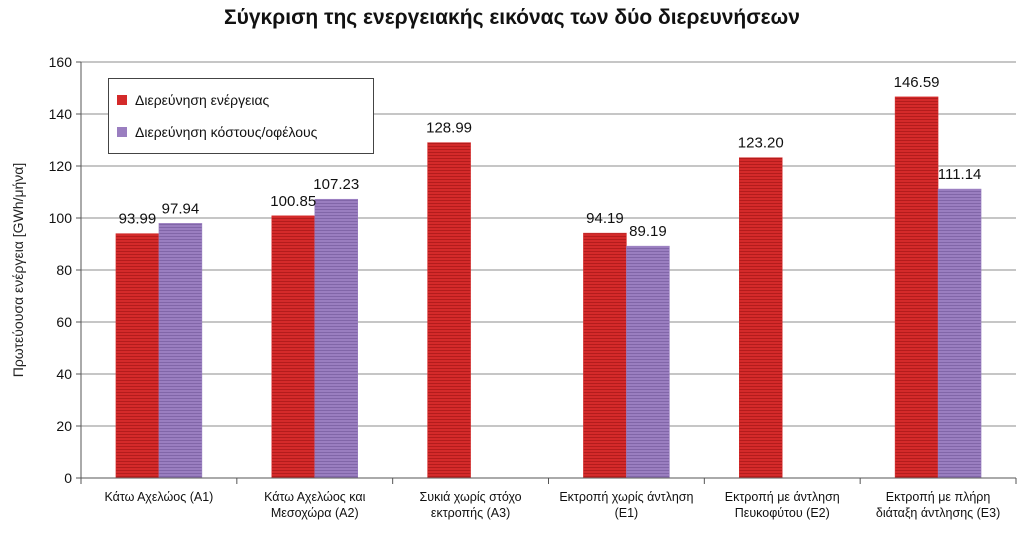 The height and width of the screenshot is (535, 1024). I want to click on data-label: 111.14, so click(960, 174).